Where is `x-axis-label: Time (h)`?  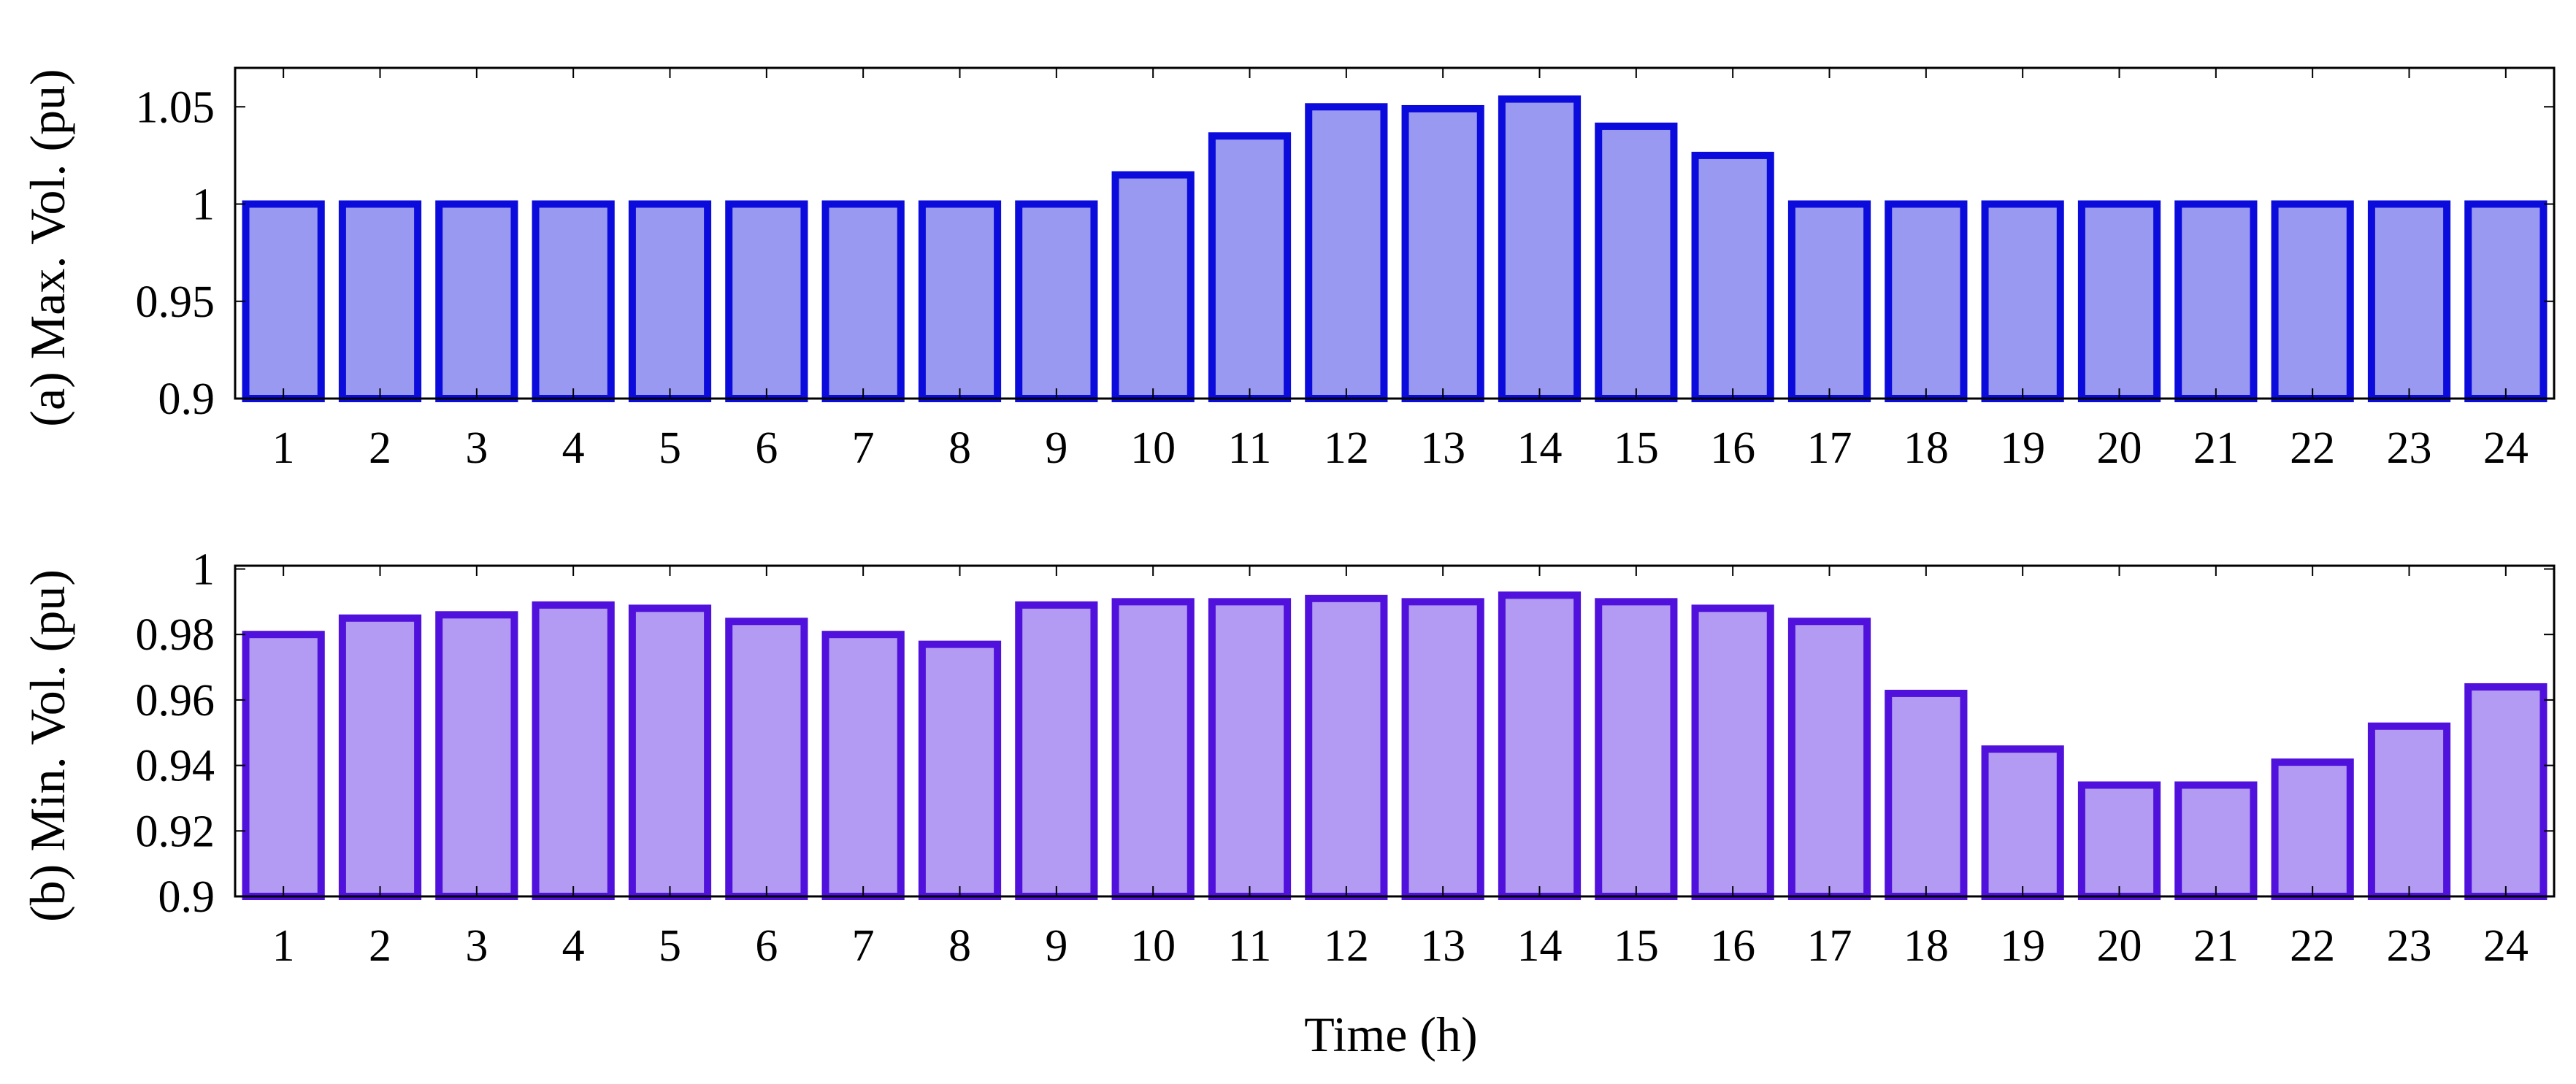 x-axis-label: Time (h) is located at coordinates (1390, 1034).